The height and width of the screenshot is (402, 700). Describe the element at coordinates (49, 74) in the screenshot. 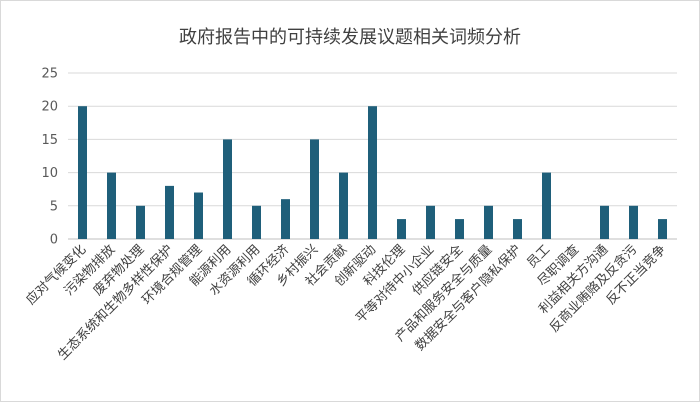

I see `y-tick-label: 25` at that location.